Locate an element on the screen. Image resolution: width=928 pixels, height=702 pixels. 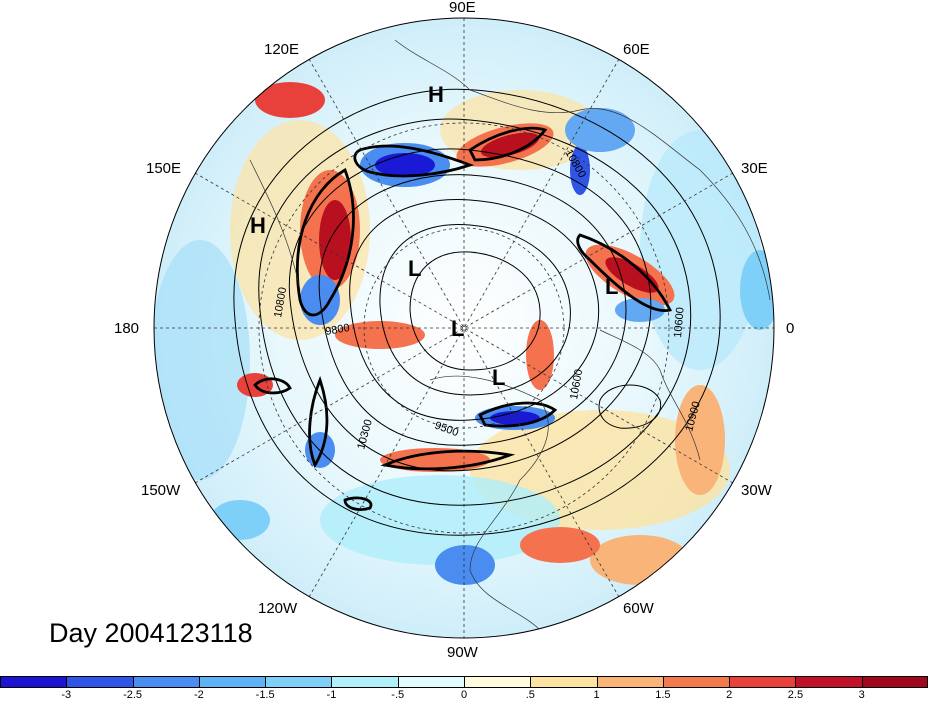
colorbar-tick-label: 0 is located at coordinates (464, 695).